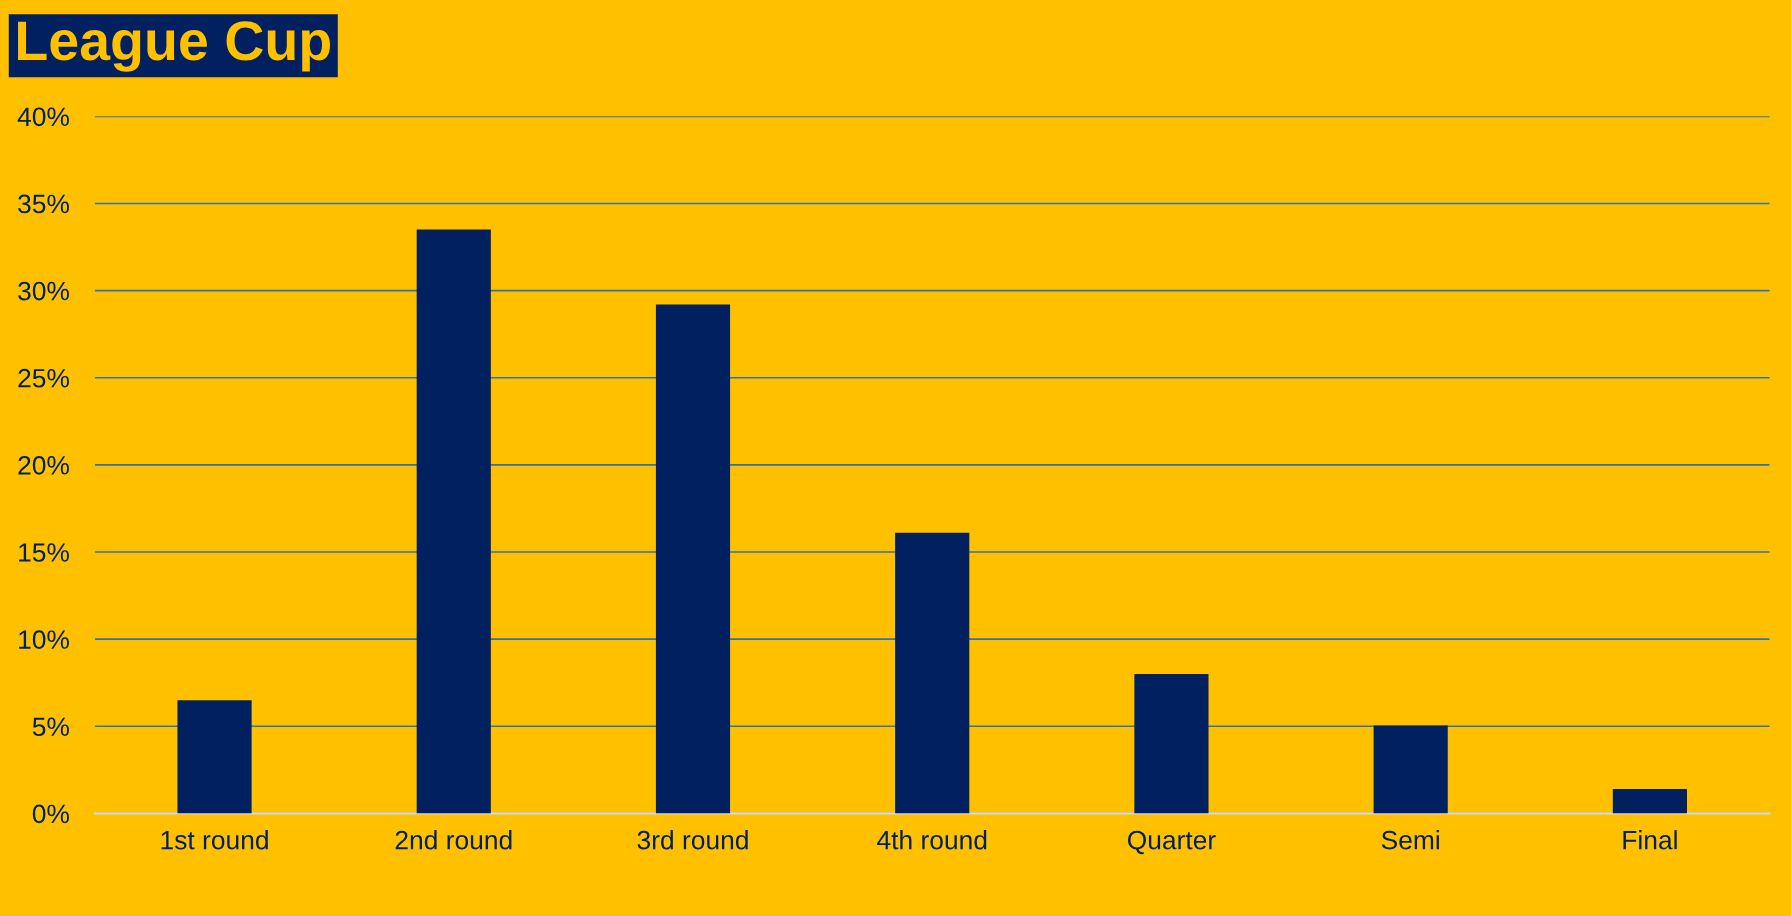 This screenshot has height=916, width=1791. What do you see at coordinates (453, 840) in the screenshot?
I see `x-tick-label: 2nd round` at bounding box center [453, 840].